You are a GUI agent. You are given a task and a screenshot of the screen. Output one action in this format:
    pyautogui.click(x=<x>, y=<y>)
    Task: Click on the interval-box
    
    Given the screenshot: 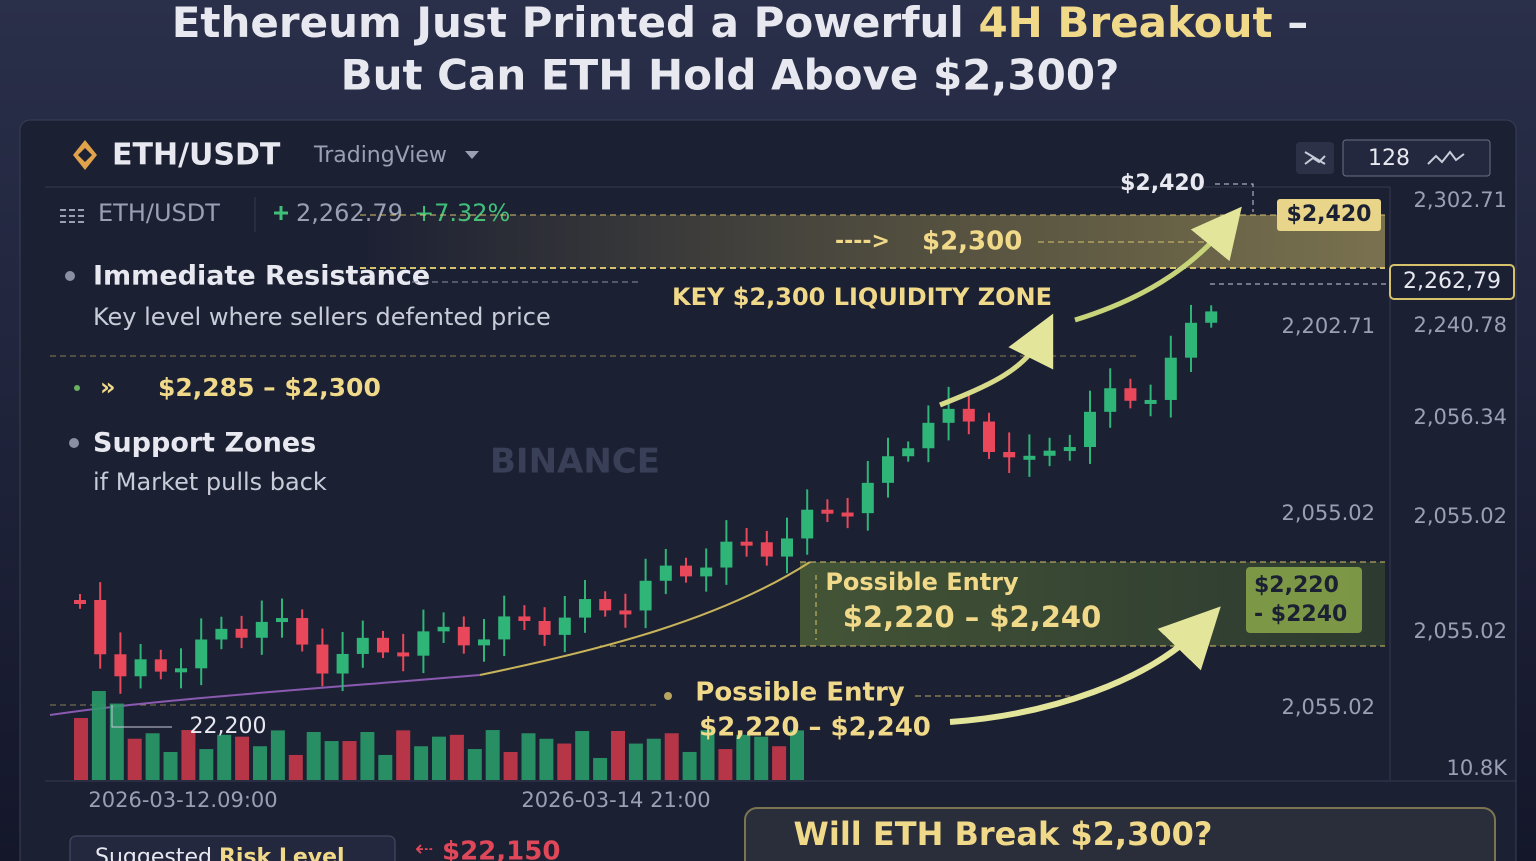 What is the action you would take?
    pyautogui.click(x=1416, y=158)
    